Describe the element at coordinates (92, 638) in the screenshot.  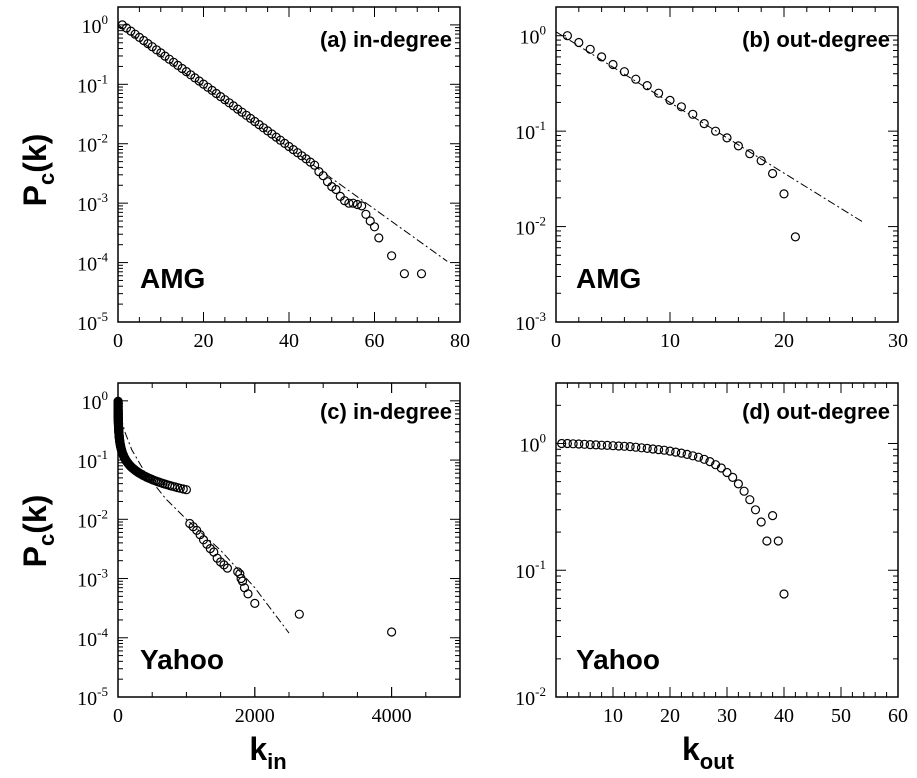
I see `y-tick-label: 10⁻⁴` at that location.